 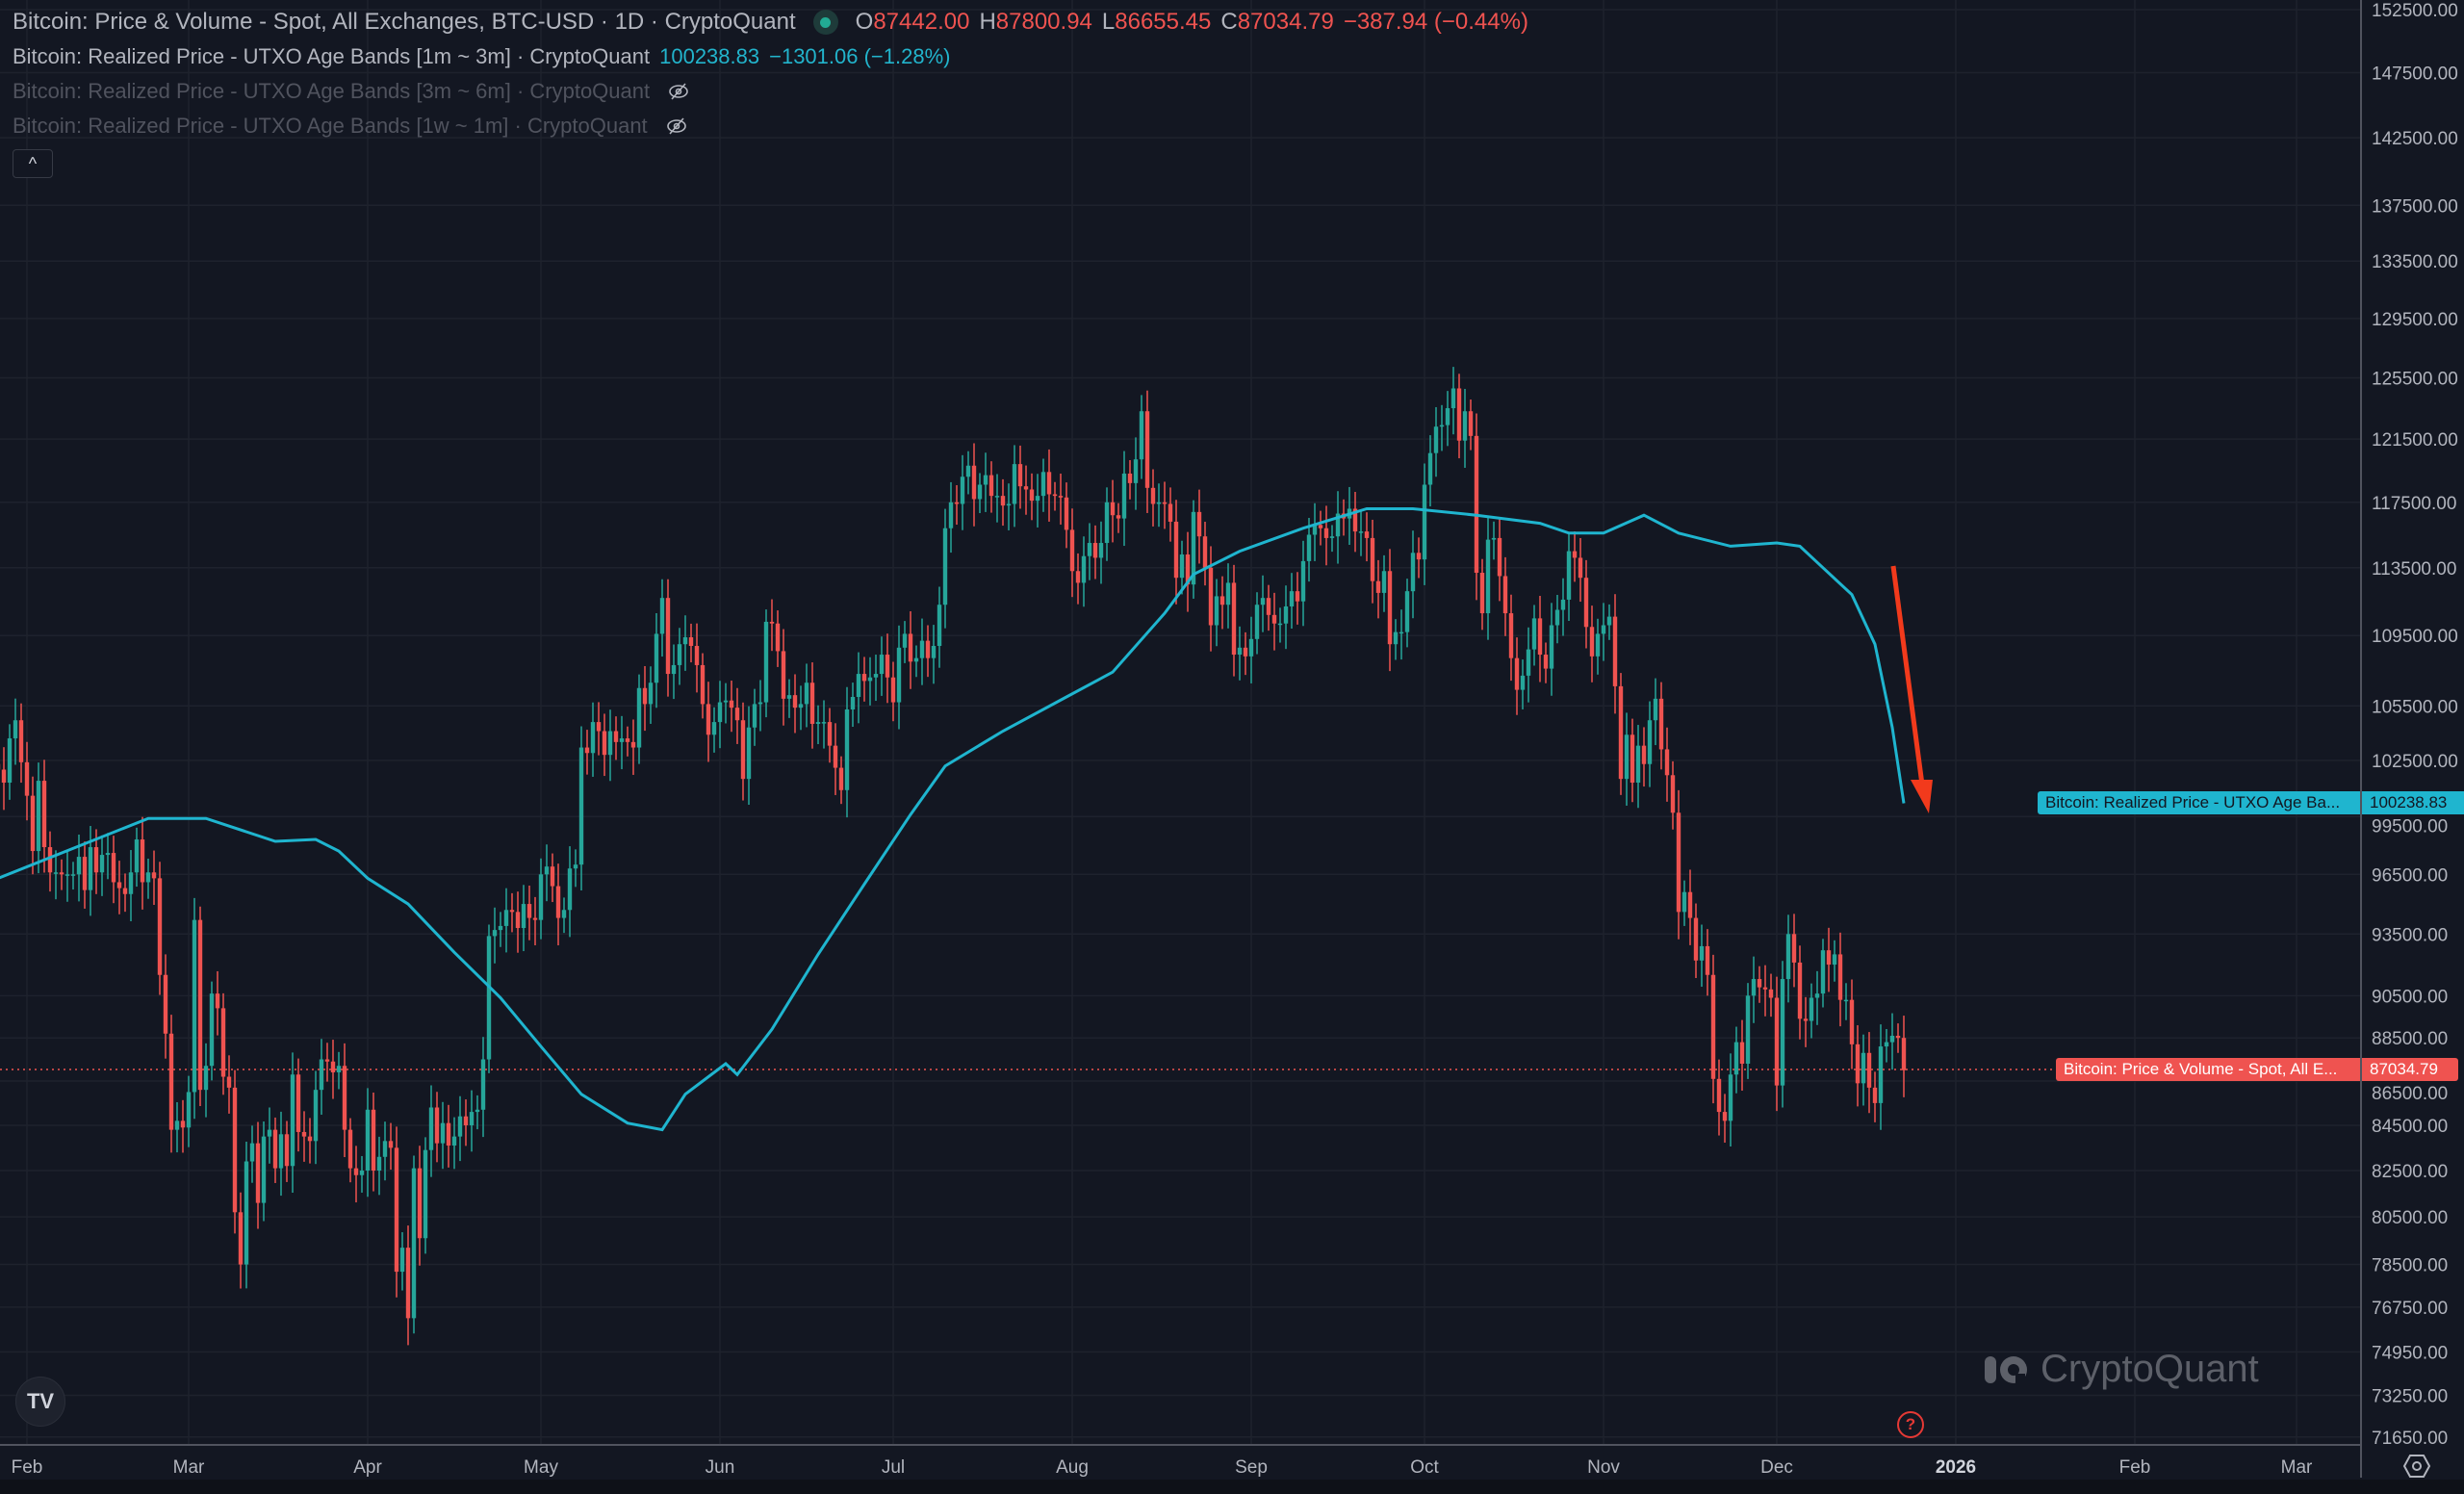 I want to click on price-tick-label: 90500.00, so click(x=2410, y=997).